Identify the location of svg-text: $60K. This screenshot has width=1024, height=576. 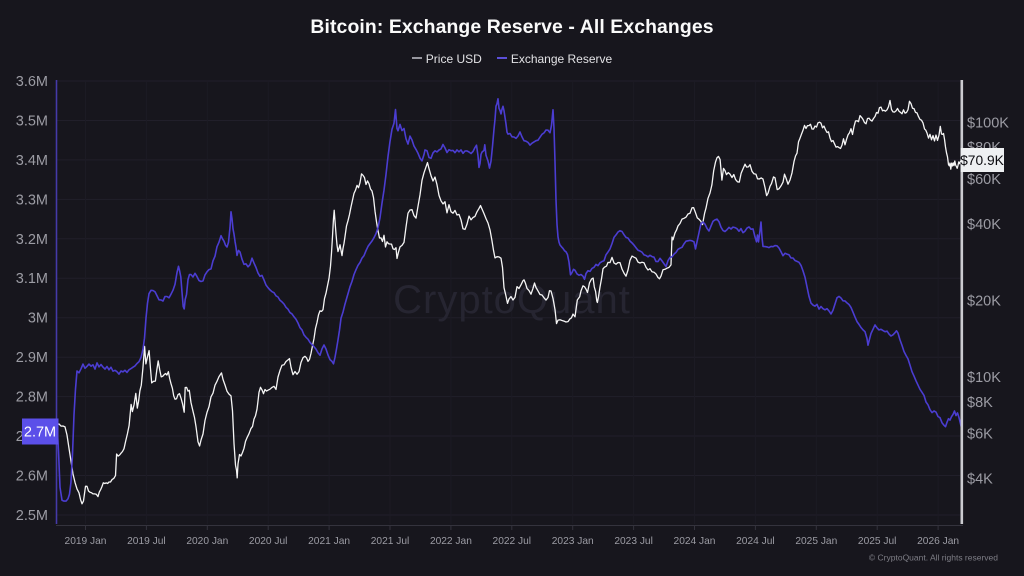
(984, 180).